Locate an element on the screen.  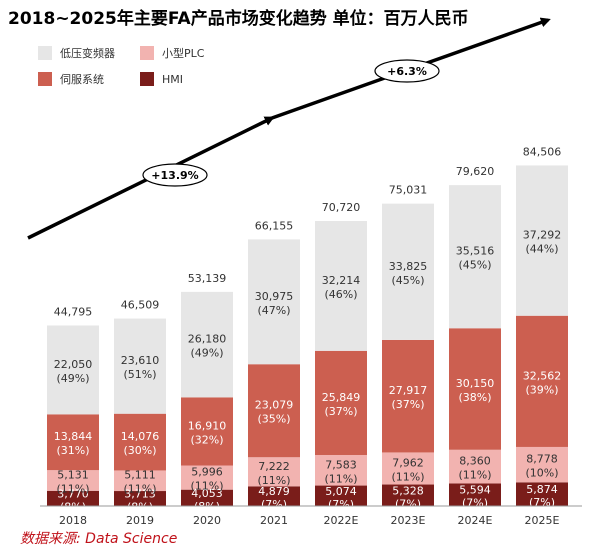
bar-HMI-2018 is located at coordinates (73, 498).